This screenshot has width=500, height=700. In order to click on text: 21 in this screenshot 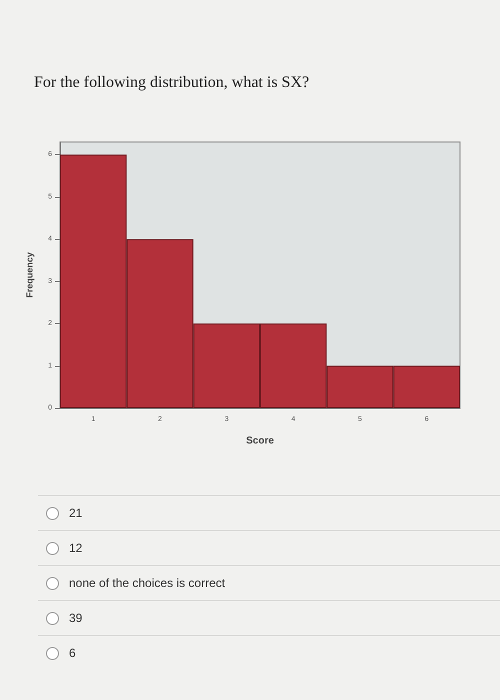, I will do `click(75, 513)`.